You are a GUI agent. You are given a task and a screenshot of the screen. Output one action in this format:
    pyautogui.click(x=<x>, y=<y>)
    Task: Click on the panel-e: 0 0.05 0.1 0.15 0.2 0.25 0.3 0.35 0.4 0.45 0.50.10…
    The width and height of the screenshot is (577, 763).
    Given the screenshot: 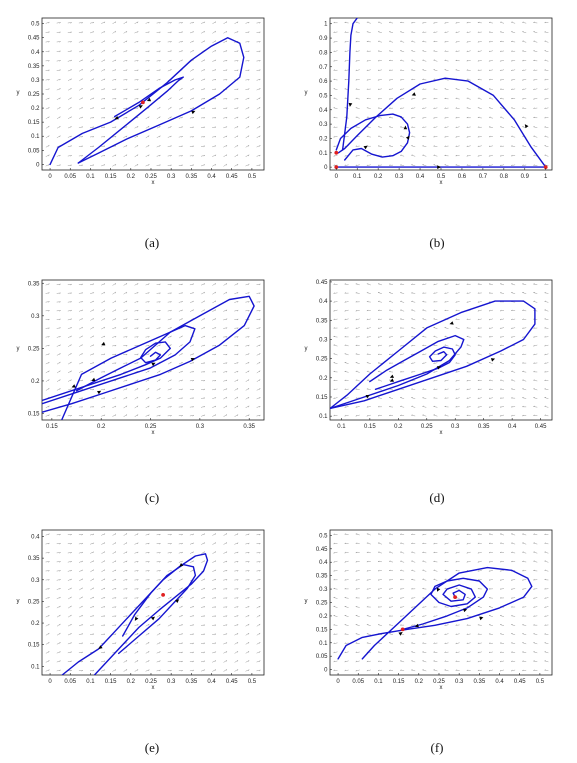 What is the action you would take?
    pyautogui.click(x=141, y=642)
    